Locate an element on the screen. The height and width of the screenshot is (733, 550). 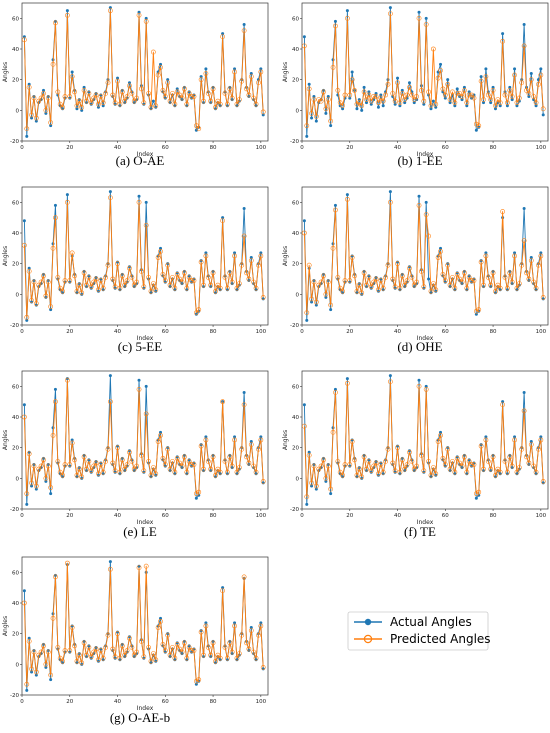
y-axis-label: Angles is located at coordinates (5, 626).